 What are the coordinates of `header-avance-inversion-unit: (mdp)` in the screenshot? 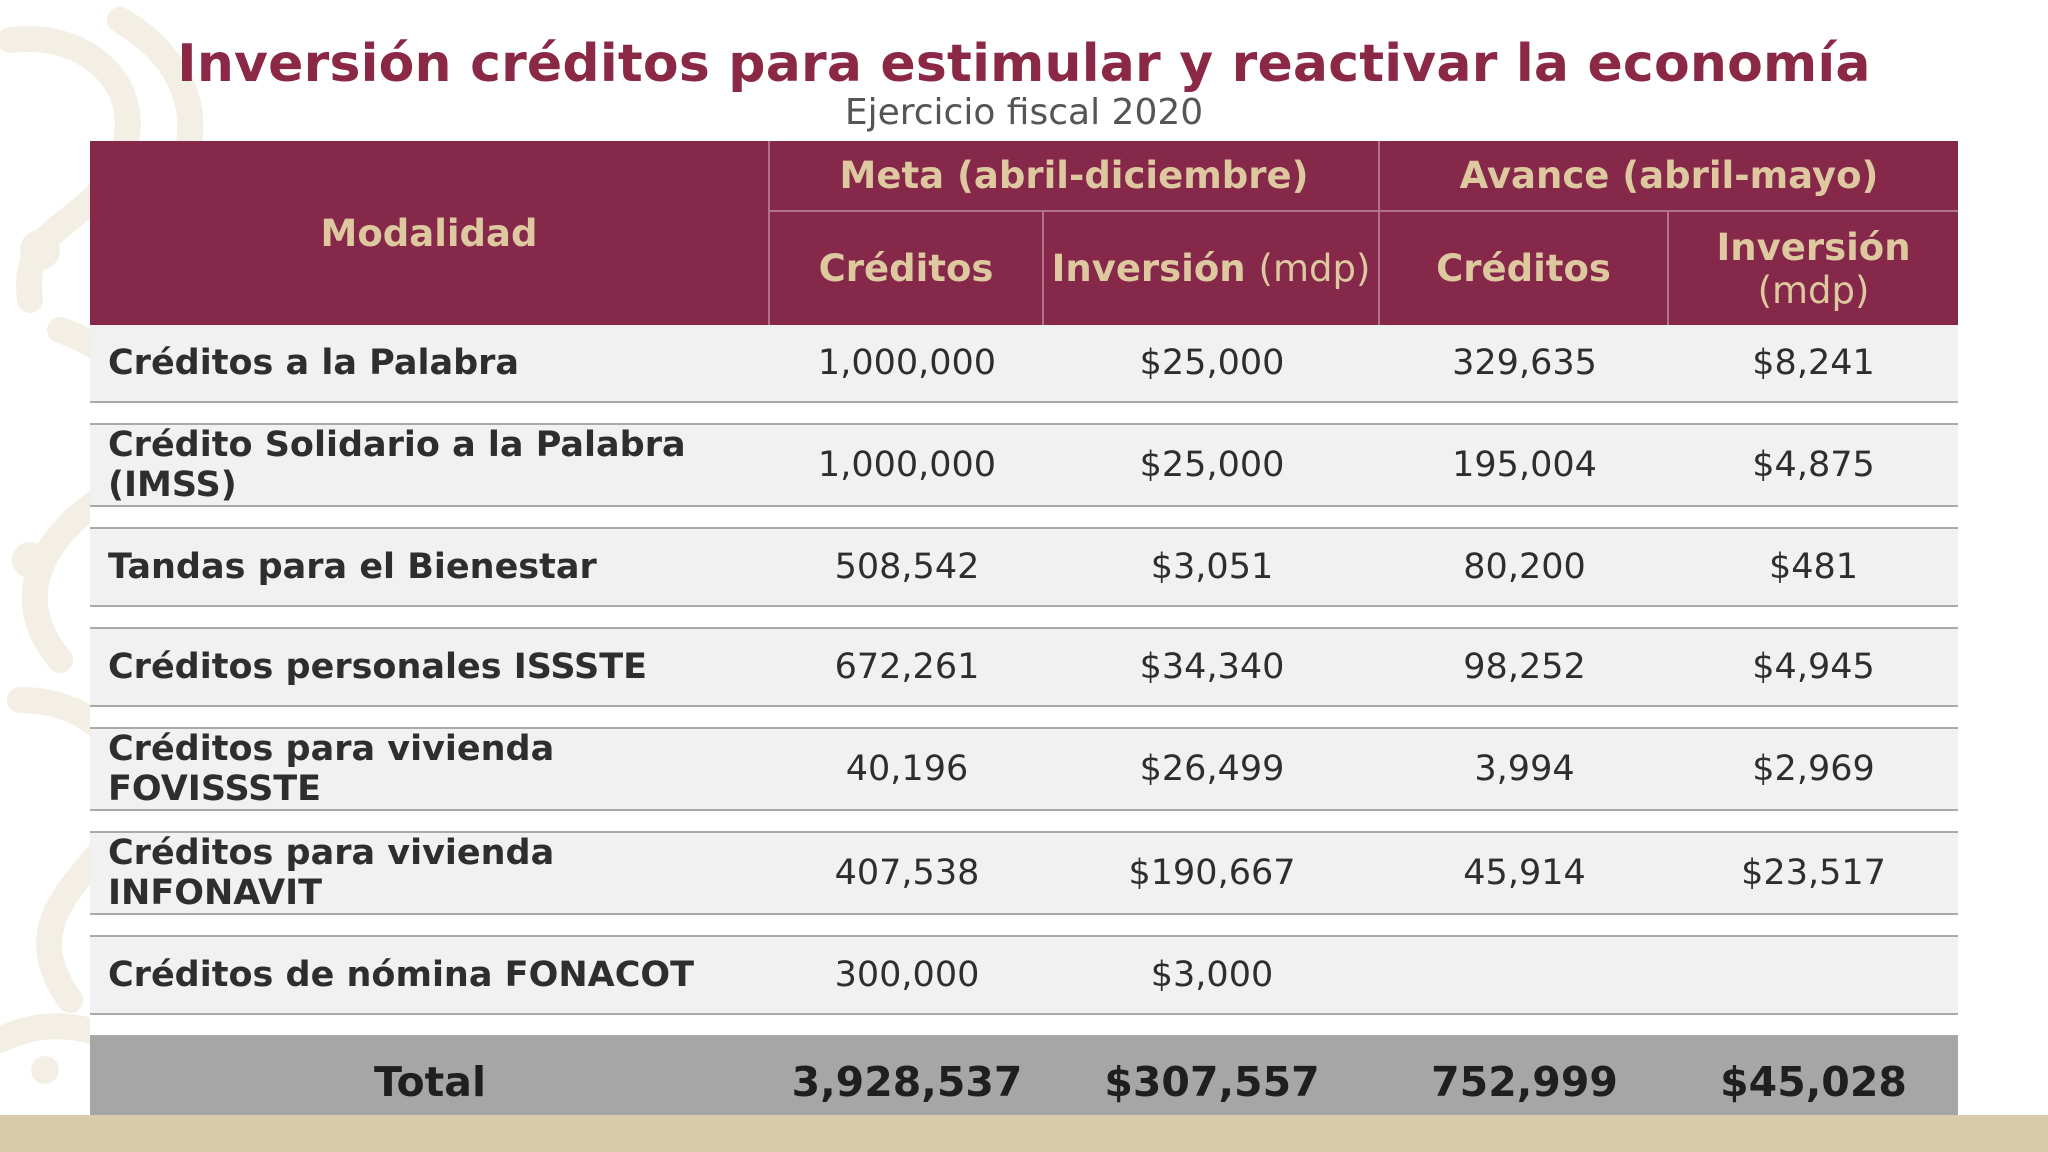 It's located at (1813, 290).